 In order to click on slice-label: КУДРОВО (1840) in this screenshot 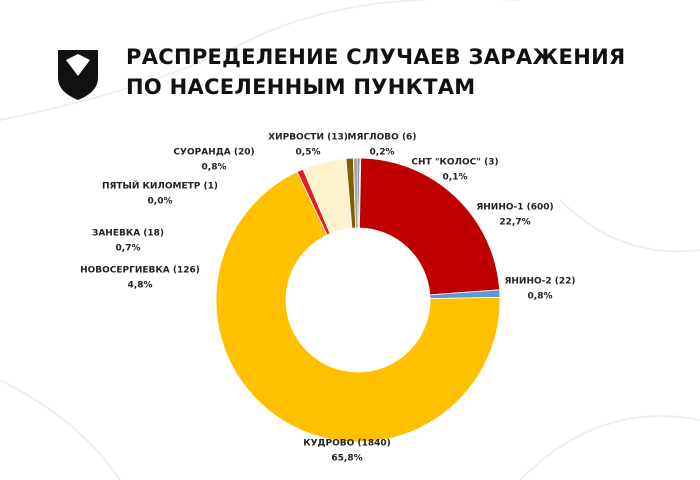, I will do `click(346, 444)`.